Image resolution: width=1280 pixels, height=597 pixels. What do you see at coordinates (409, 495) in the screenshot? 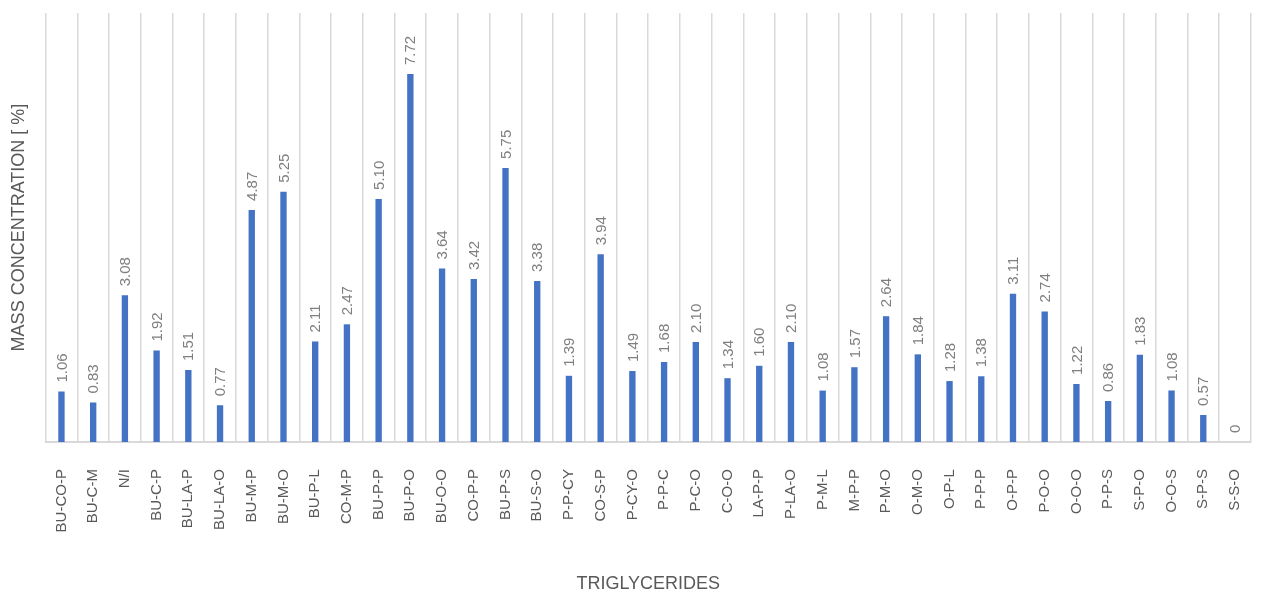
I see `x-tick-label: BU-P-O` at bounding box center [409, 495].